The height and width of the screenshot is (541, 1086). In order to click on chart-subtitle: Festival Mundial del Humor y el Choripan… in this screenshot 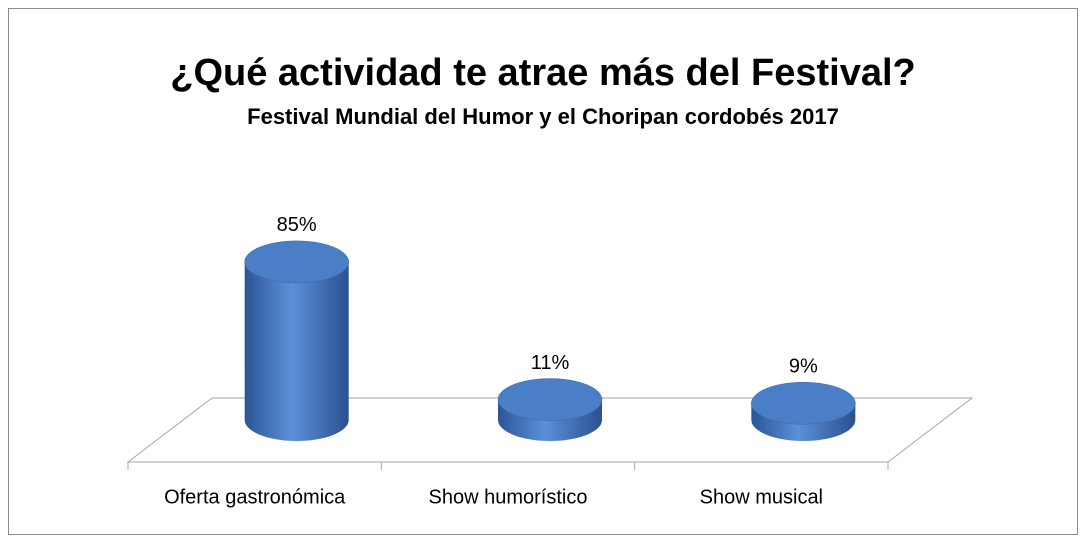, I will do `click(543, 116)`.